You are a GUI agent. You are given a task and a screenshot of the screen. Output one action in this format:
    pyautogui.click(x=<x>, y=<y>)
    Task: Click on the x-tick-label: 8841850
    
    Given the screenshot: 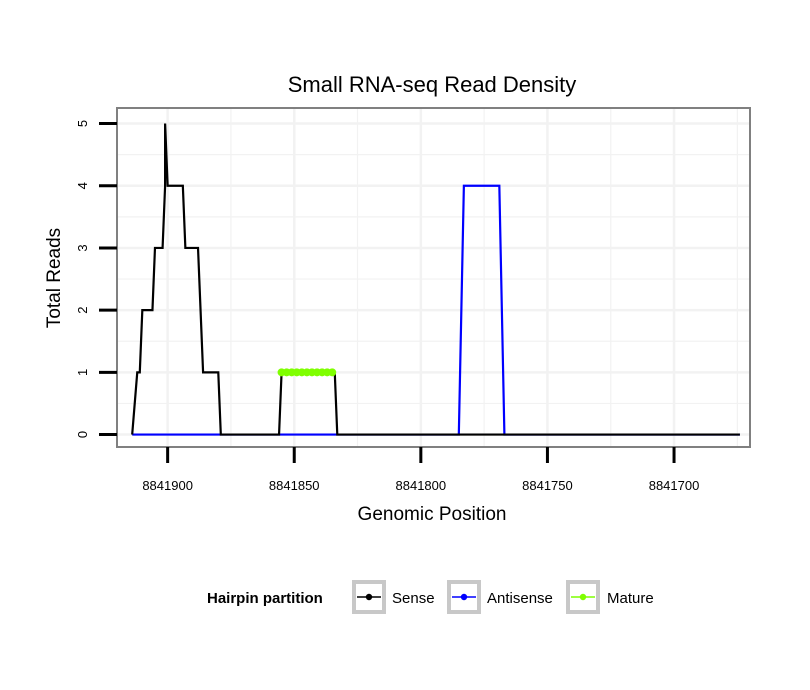 What is the action you would take?
    pyautogui.click(x=294, y=485)
    